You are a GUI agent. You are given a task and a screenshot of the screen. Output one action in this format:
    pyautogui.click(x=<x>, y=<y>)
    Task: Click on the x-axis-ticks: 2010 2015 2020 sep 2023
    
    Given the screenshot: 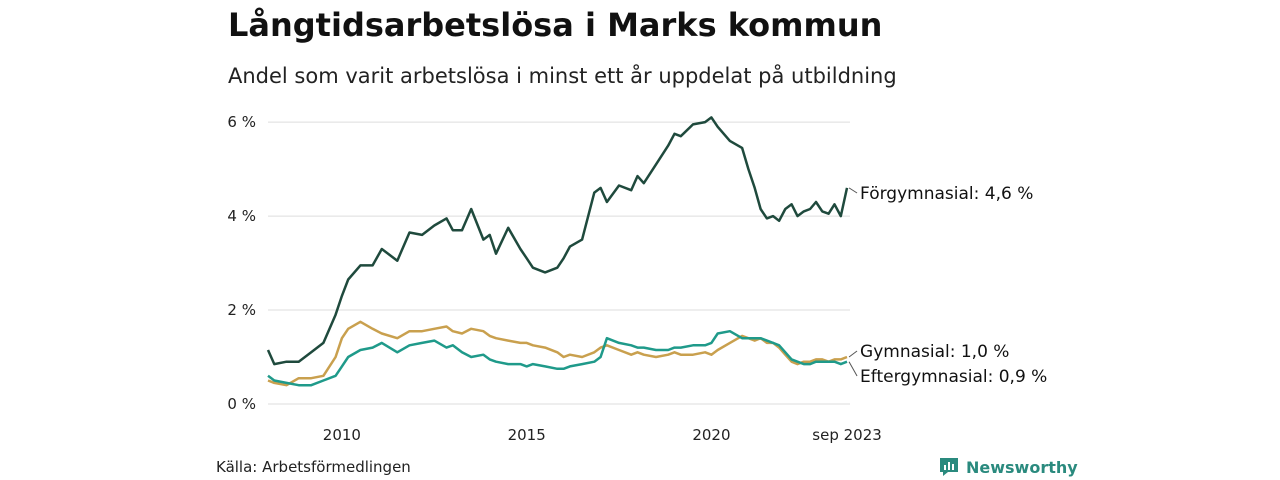 What is the action you would take?
    pyautogui.click(x=602, y=435)
    